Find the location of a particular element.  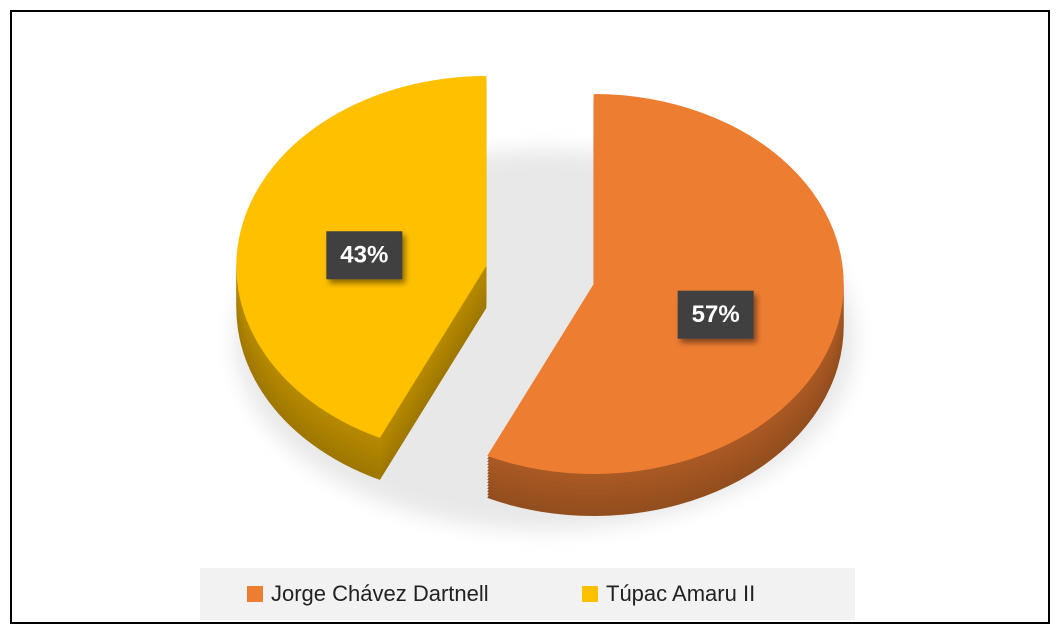

legend-label: Túpac Amaru II is located at coordinates (680, 593).